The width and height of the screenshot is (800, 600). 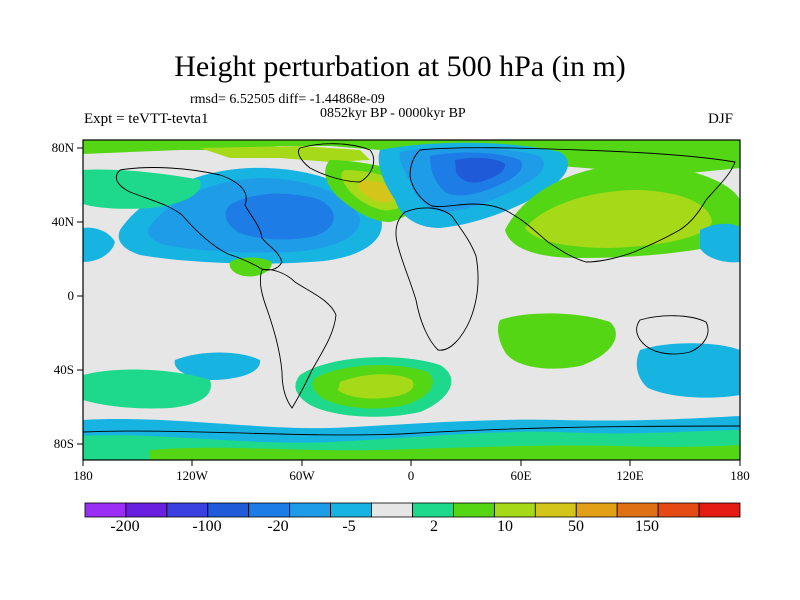 What do you see at coordinates (63, 369) in the screenshot?
I see `lat-label-40s: 40S` at bounding box center [63, 369].